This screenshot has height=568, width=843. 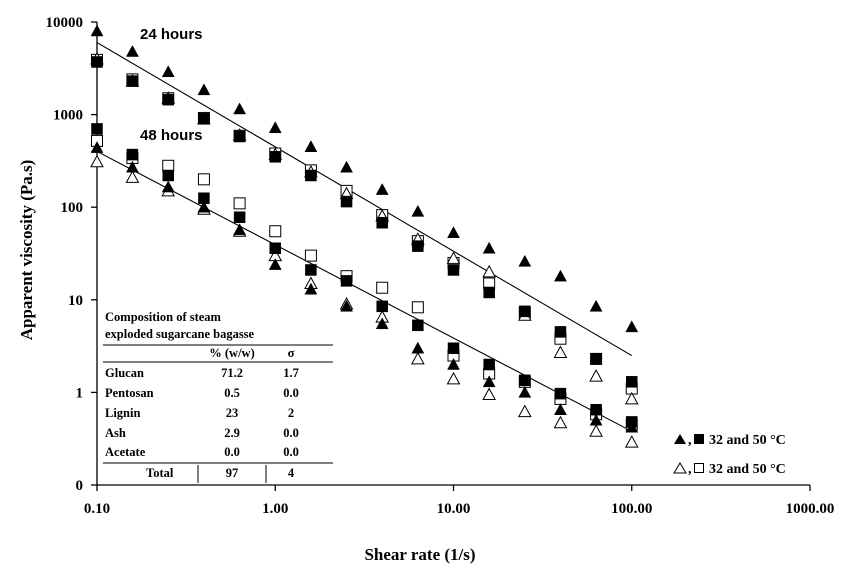 What do you see at coordinates (680, 439) in the screenshot?
I see `legend-filled-triangle-icon` at bounding box center [680, 439].